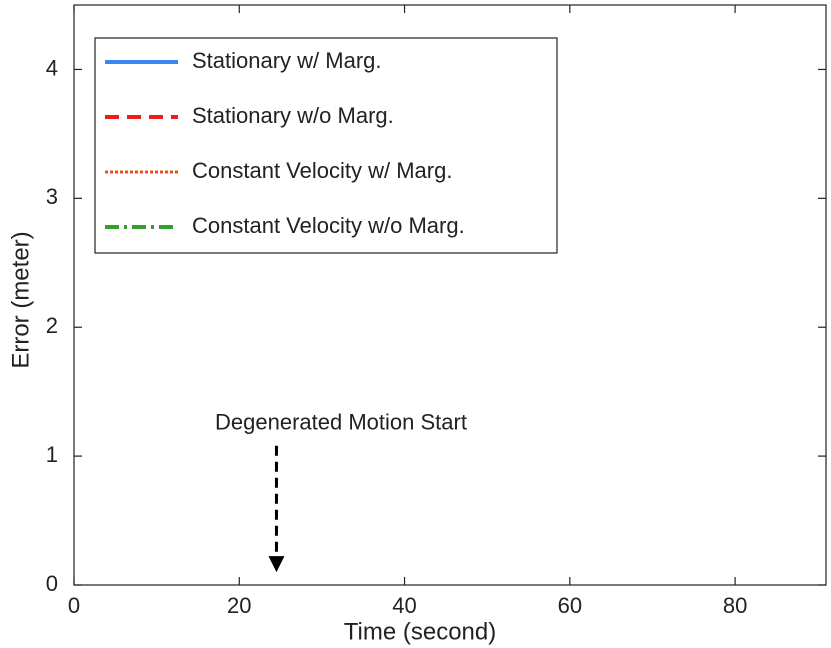 Image resolution: width=831 pixels, height=648 pixels. What do you see at coordinates (341, 422) in the screenshot?
I see `annotation-text: Degenerated Motion Start` at bounding box center [341, 422].